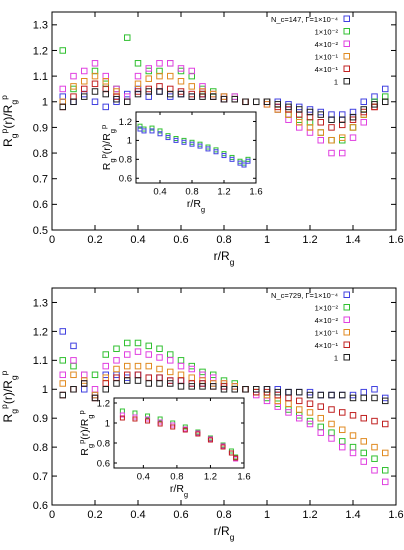  What do you see at coordinates (304, 19) in the screenshot?
I see `legend-title: N_c=147, Γ=1×10⁻⁴` at bounding box center [304, 19].